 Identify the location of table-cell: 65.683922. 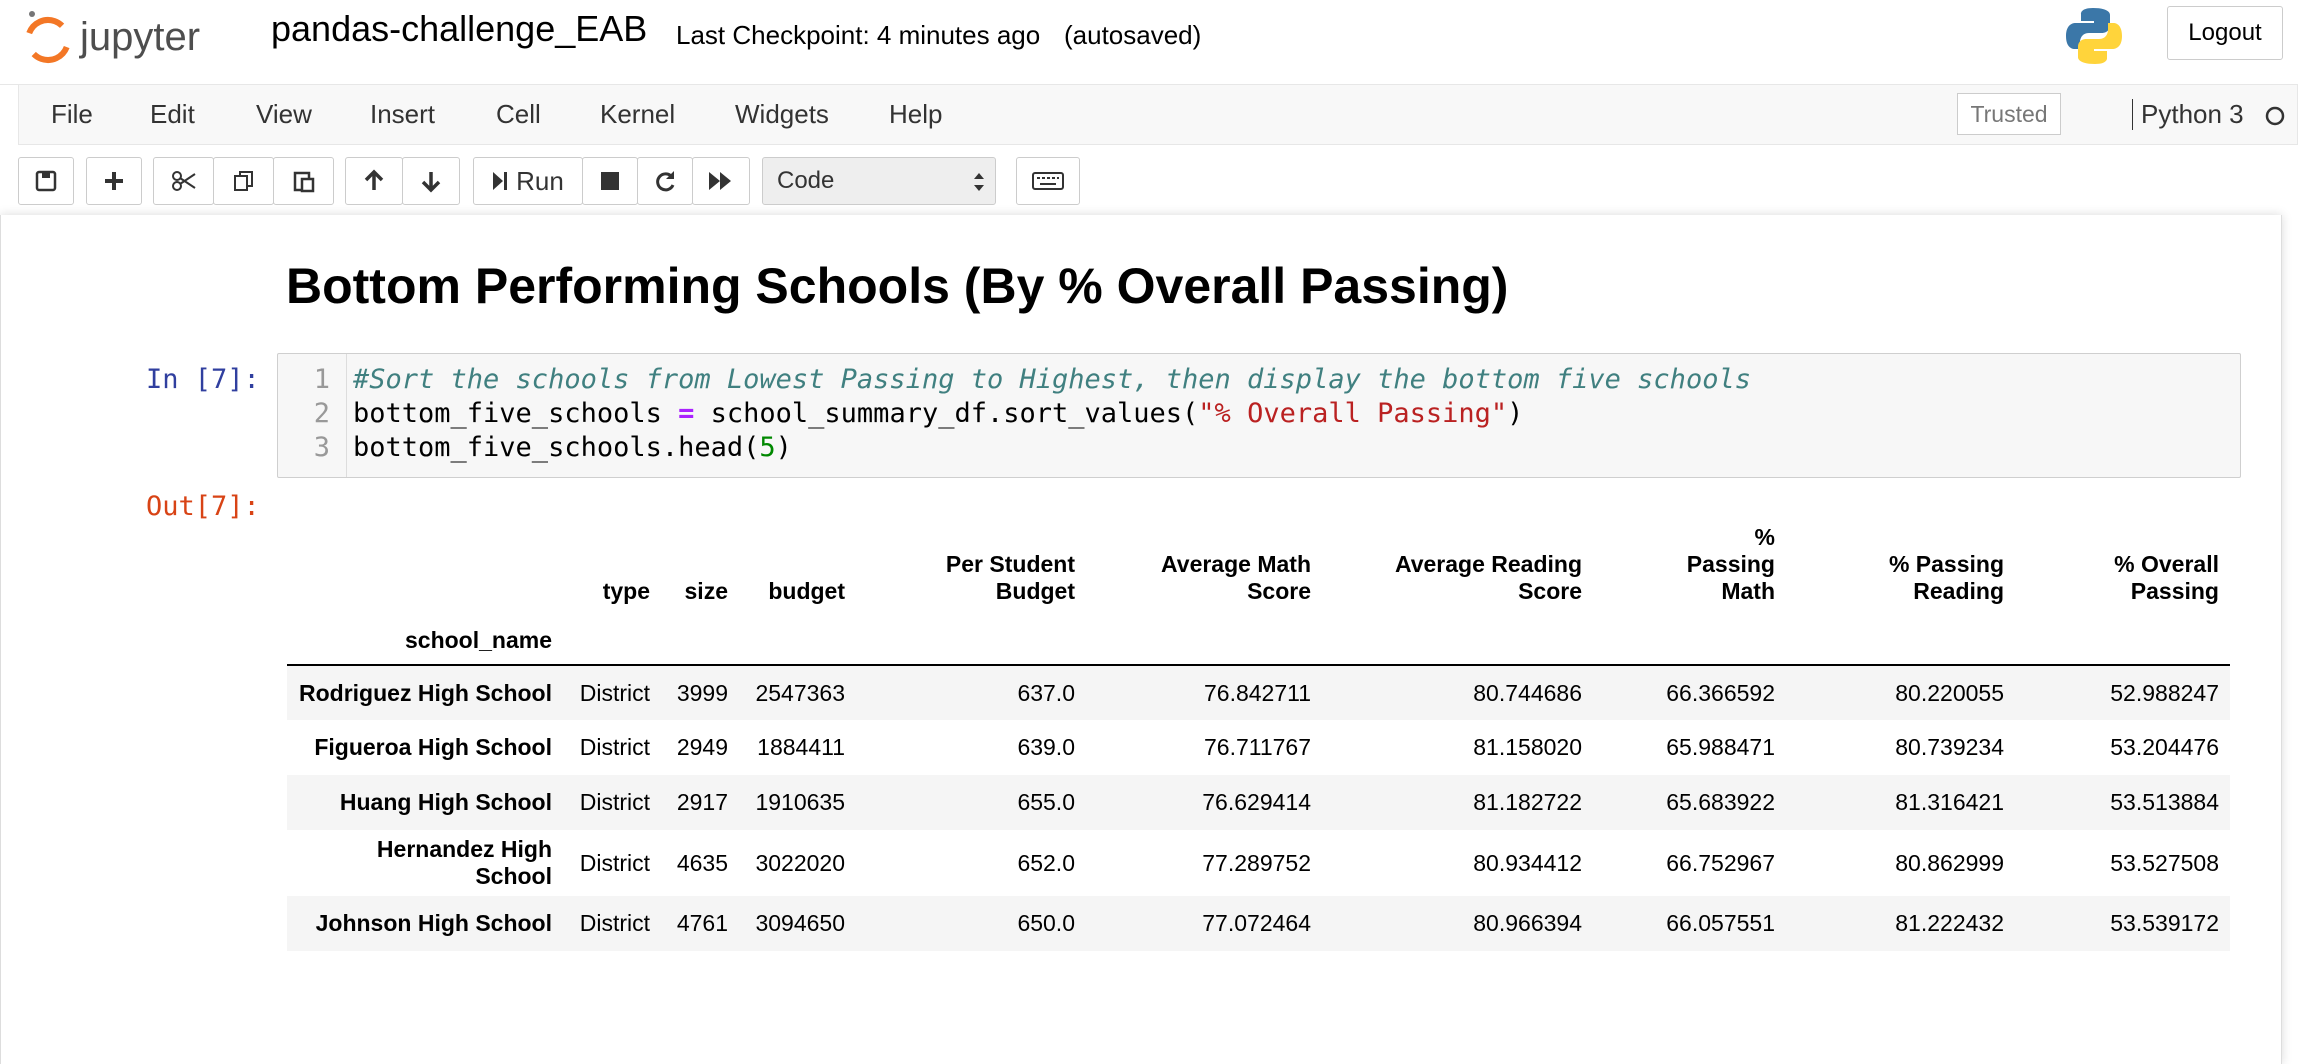
(1720, 802).